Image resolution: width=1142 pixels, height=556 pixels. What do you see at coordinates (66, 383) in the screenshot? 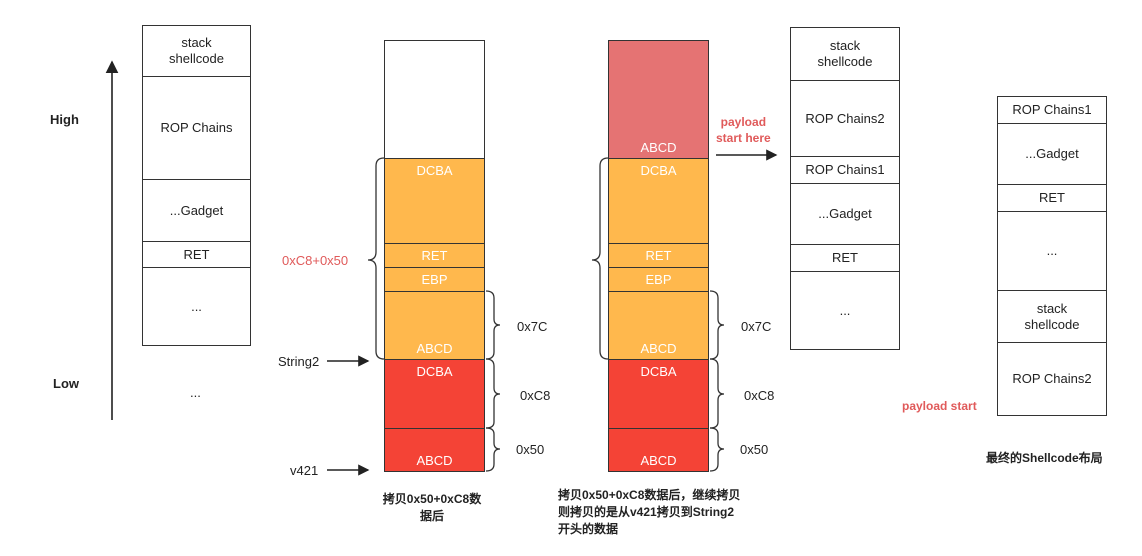
I see `axis-low-label: Low` at bounding box center [66, 383].